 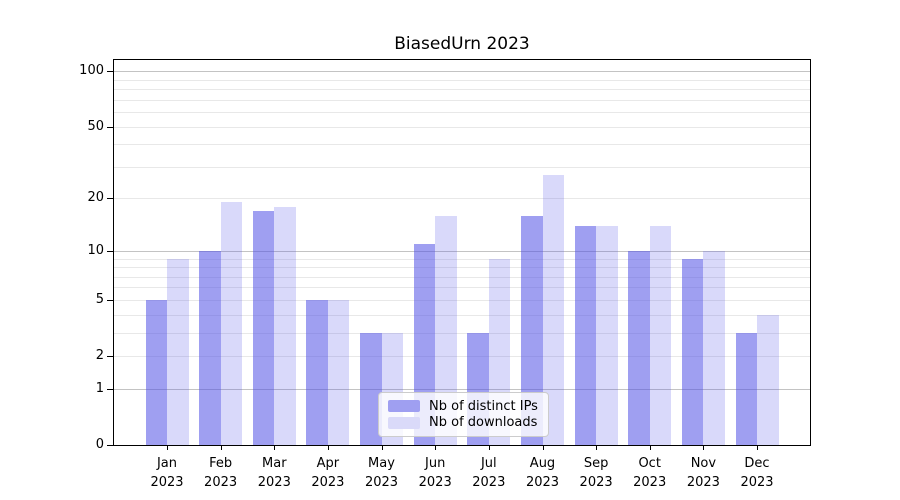 What do you see at coordinates (95, 197) in the screenshot?
I see `y-tick-label: 20` at bounding box center [95, 197].